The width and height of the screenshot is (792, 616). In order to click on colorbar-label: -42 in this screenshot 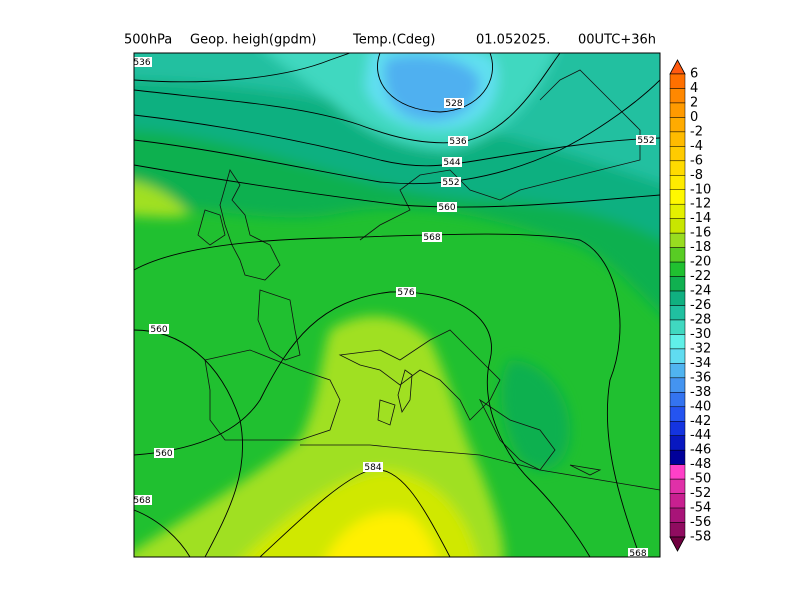, I will do `click(700, 421)`.